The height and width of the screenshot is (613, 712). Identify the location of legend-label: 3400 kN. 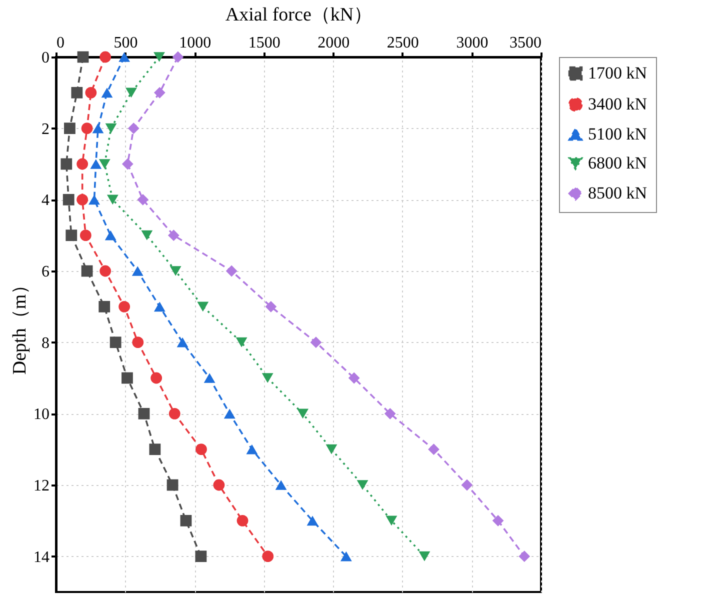
(618, 104).